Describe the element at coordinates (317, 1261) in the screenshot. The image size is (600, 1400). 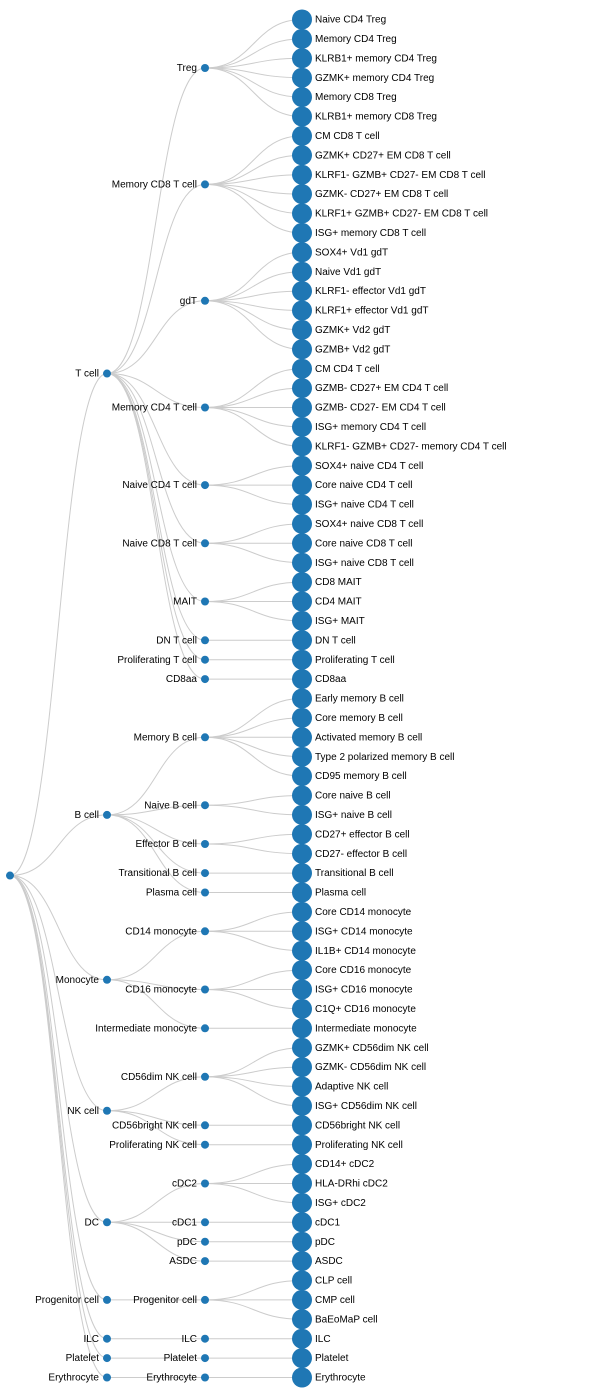
I see `tree-node-asdc: ASDC` at that location.